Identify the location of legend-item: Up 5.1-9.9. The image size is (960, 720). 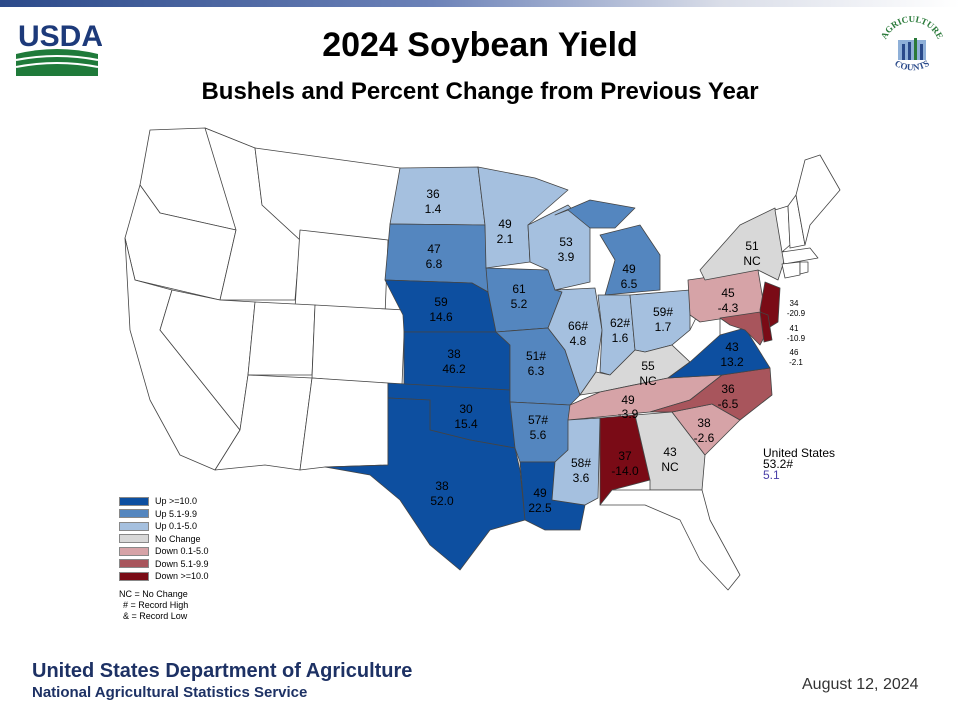
(164, 514).